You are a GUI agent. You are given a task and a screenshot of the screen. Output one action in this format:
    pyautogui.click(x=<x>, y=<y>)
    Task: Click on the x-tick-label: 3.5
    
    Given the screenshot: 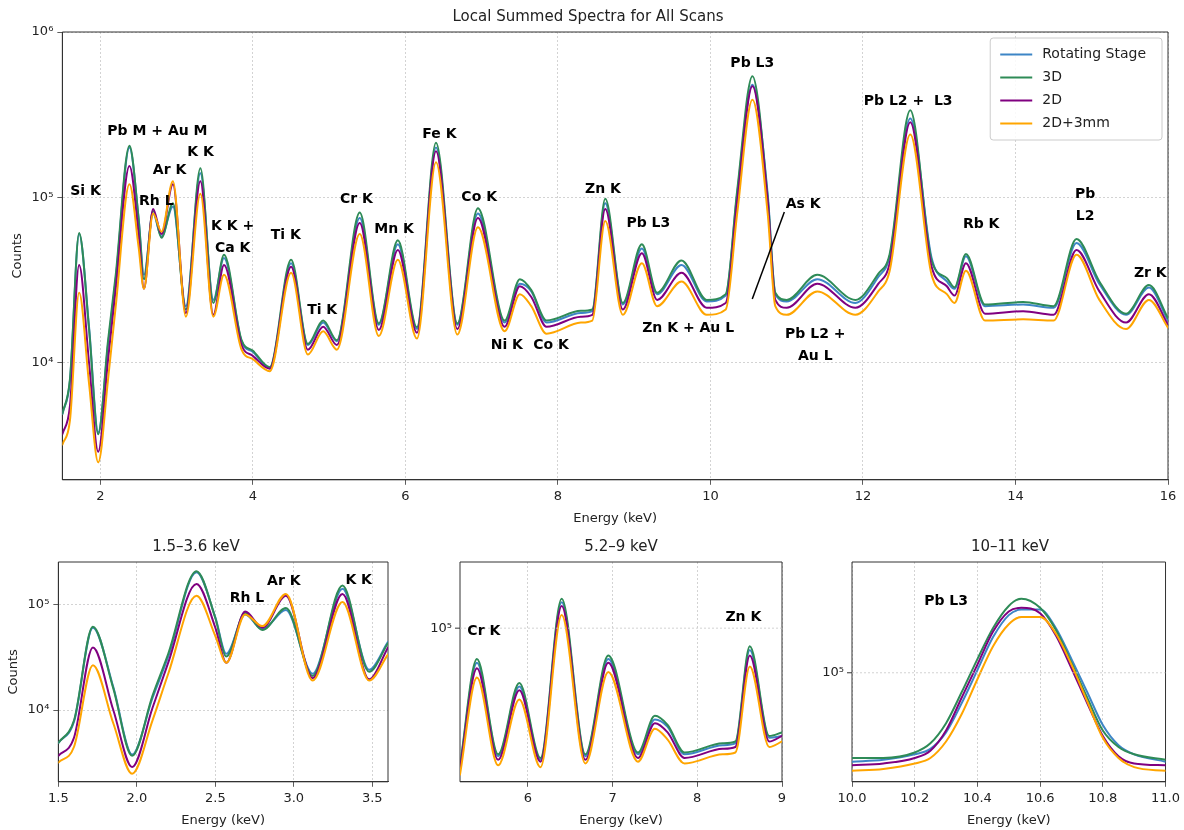 What is the action you would take?
    pyautogui.click(x=372, y=797)
    